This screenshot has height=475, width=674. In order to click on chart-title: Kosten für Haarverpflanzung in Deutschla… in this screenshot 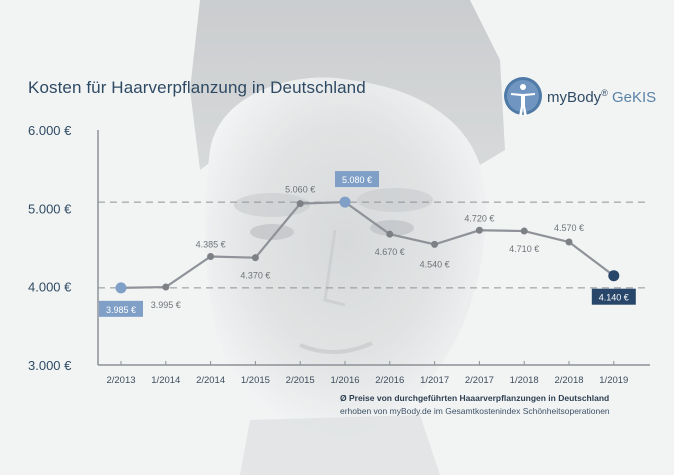, I will do `click(197, 87)`.